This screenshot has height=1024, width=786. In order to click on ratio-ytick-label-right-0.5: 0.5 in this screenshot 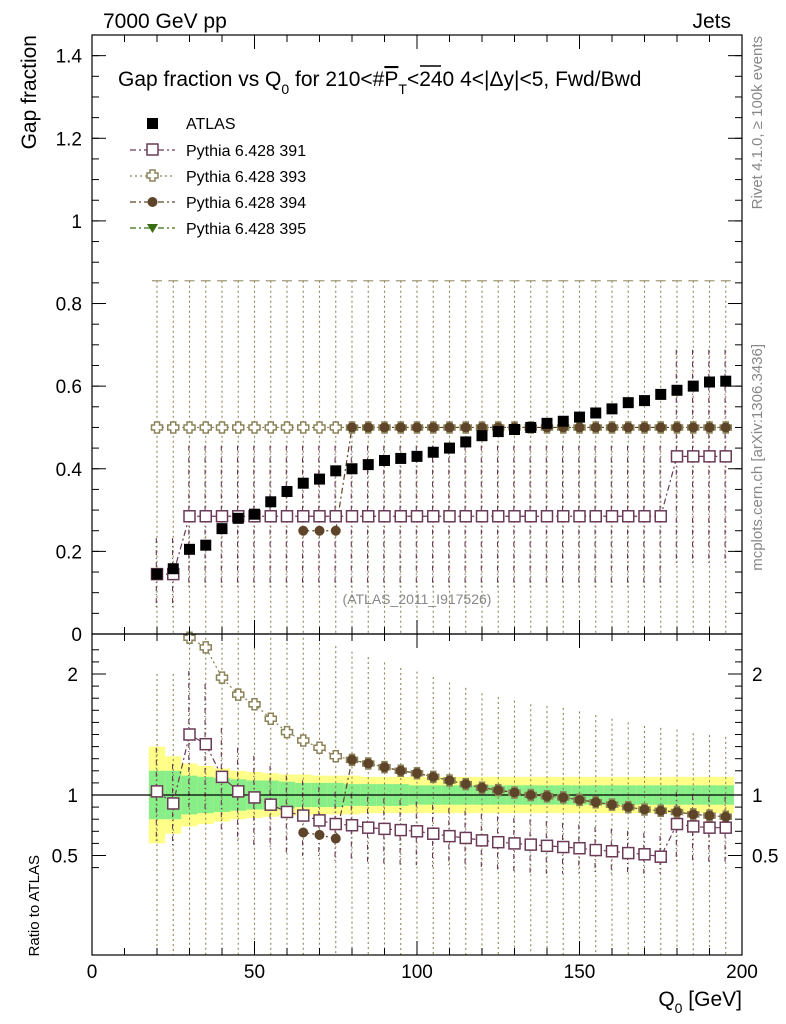, I will do `click(765, 857)`.